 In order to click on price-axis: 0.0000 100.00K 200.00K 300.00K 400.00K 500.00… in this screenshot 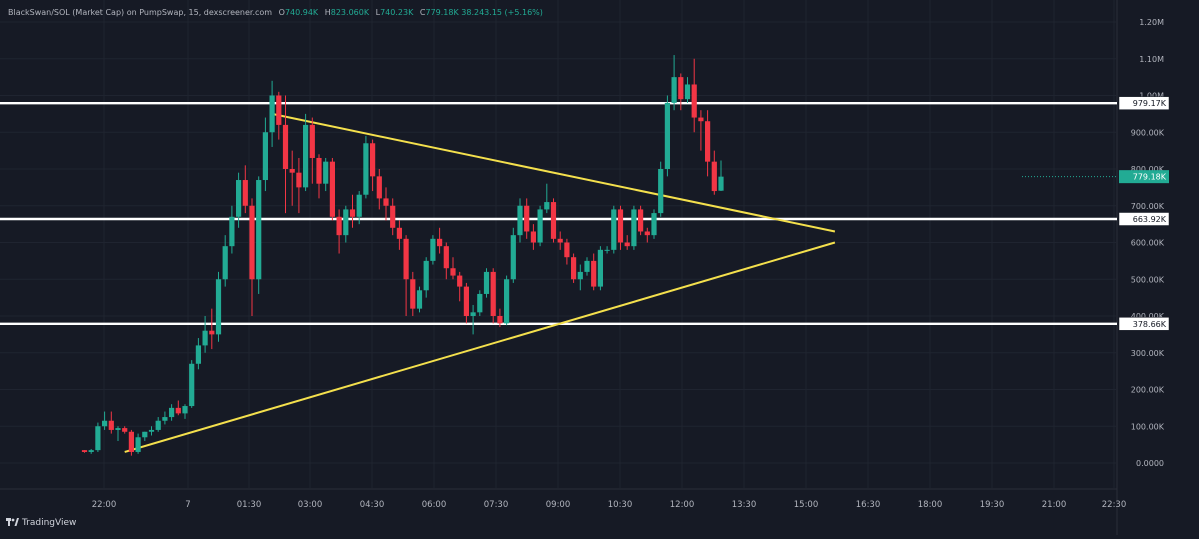, I will do `click(1148, 243)`.